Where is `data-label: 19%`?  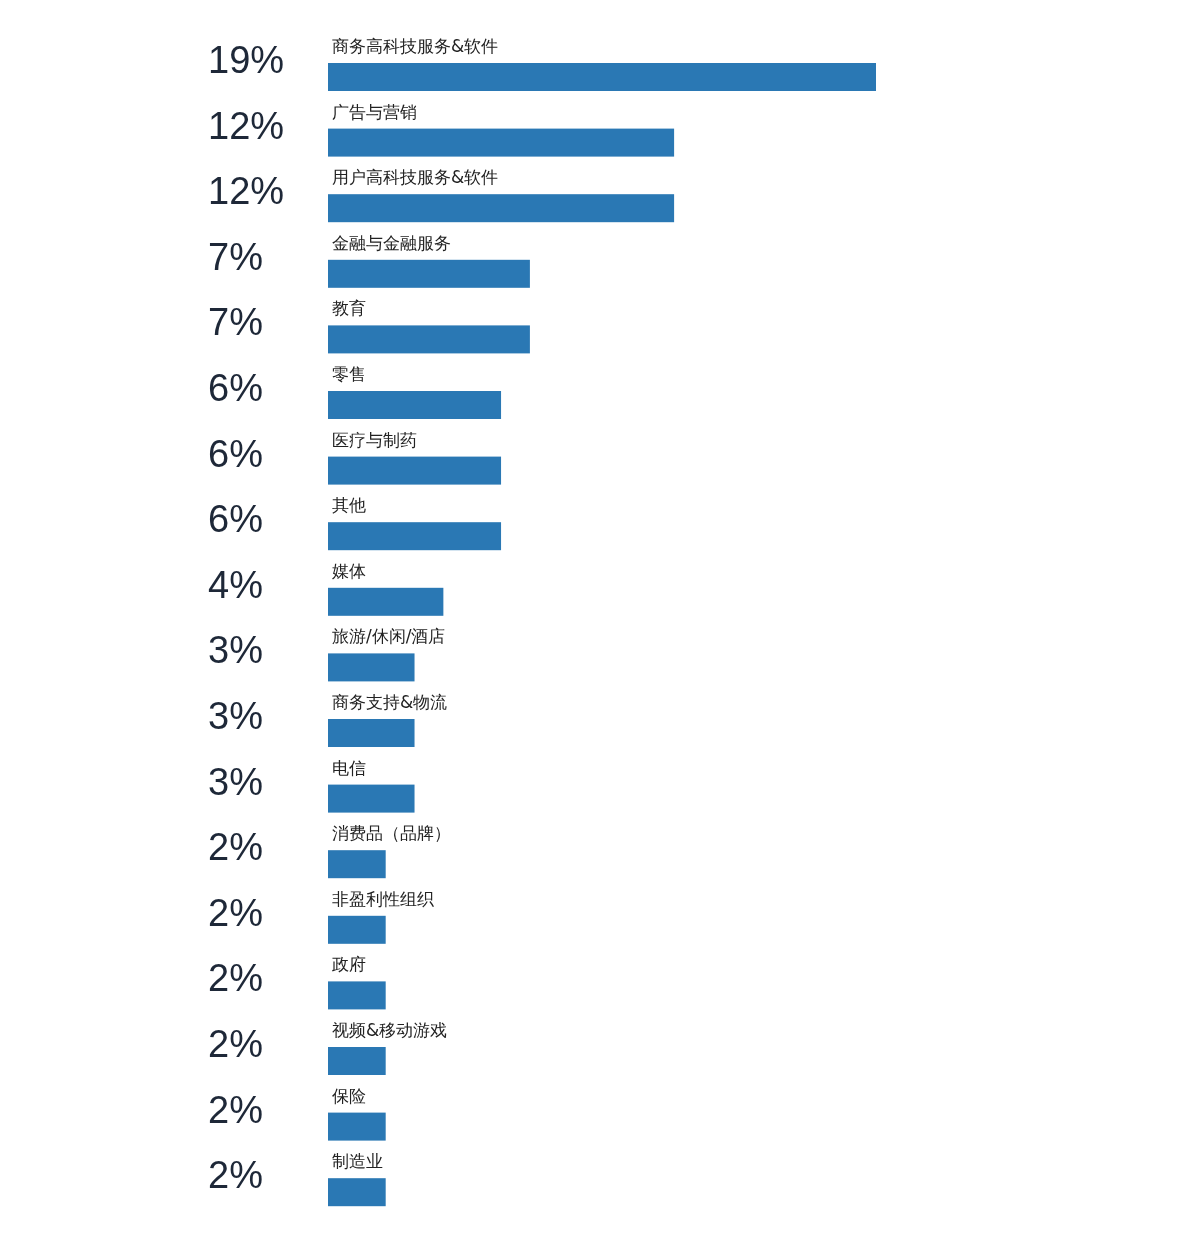 data-label: 19% is located at coordinates (246, 60).